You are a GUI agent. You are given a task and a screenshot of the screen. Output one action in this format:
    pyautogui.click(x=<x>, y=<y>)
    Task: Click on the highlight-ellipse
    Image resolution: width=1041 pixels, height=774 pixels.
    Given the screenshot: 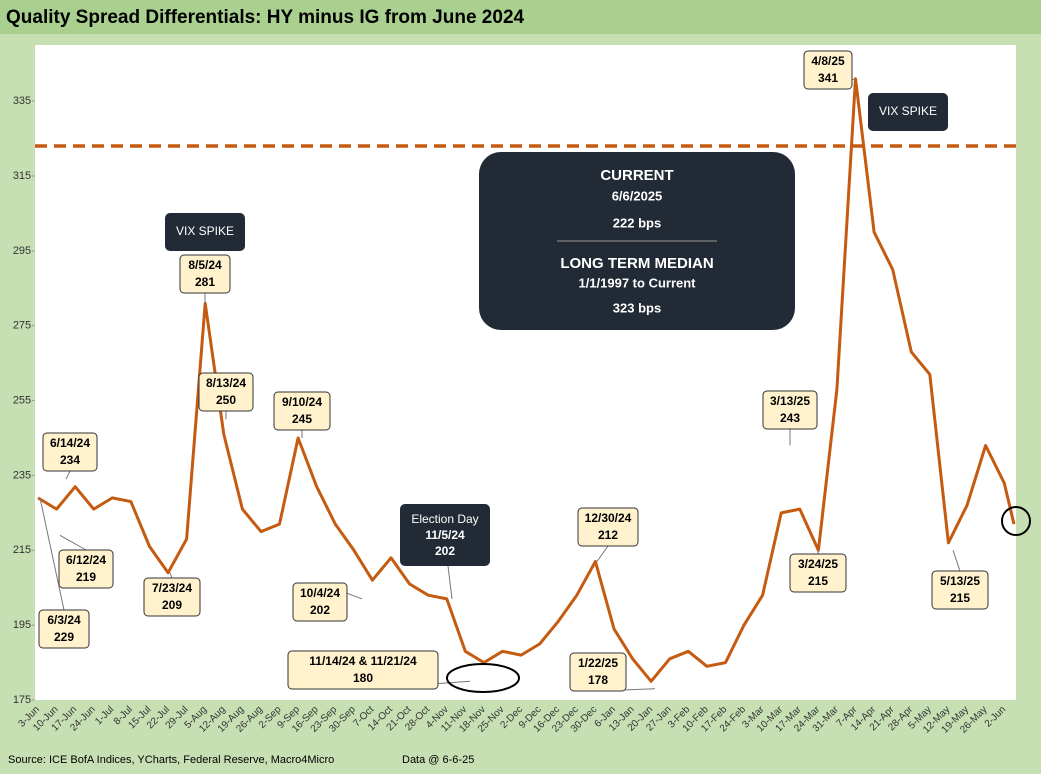 What is the action you would take?
    pyautogui.click(x=483, y=678)
    